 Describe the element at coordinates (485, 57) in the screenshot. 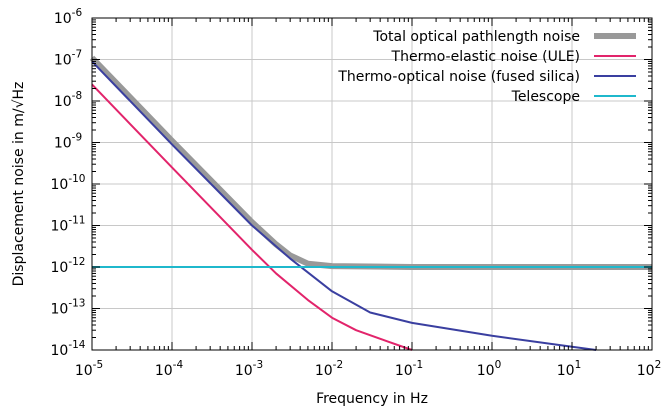

I see `legend-label-2: Thermo-elastic noise (ULE)` at that location.